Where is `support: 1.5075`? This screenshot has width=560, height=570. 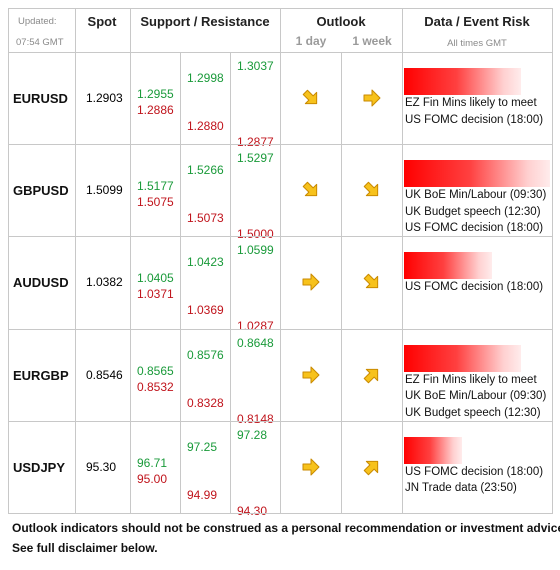
support: 1.5075 is located at coordinates (155, 202).